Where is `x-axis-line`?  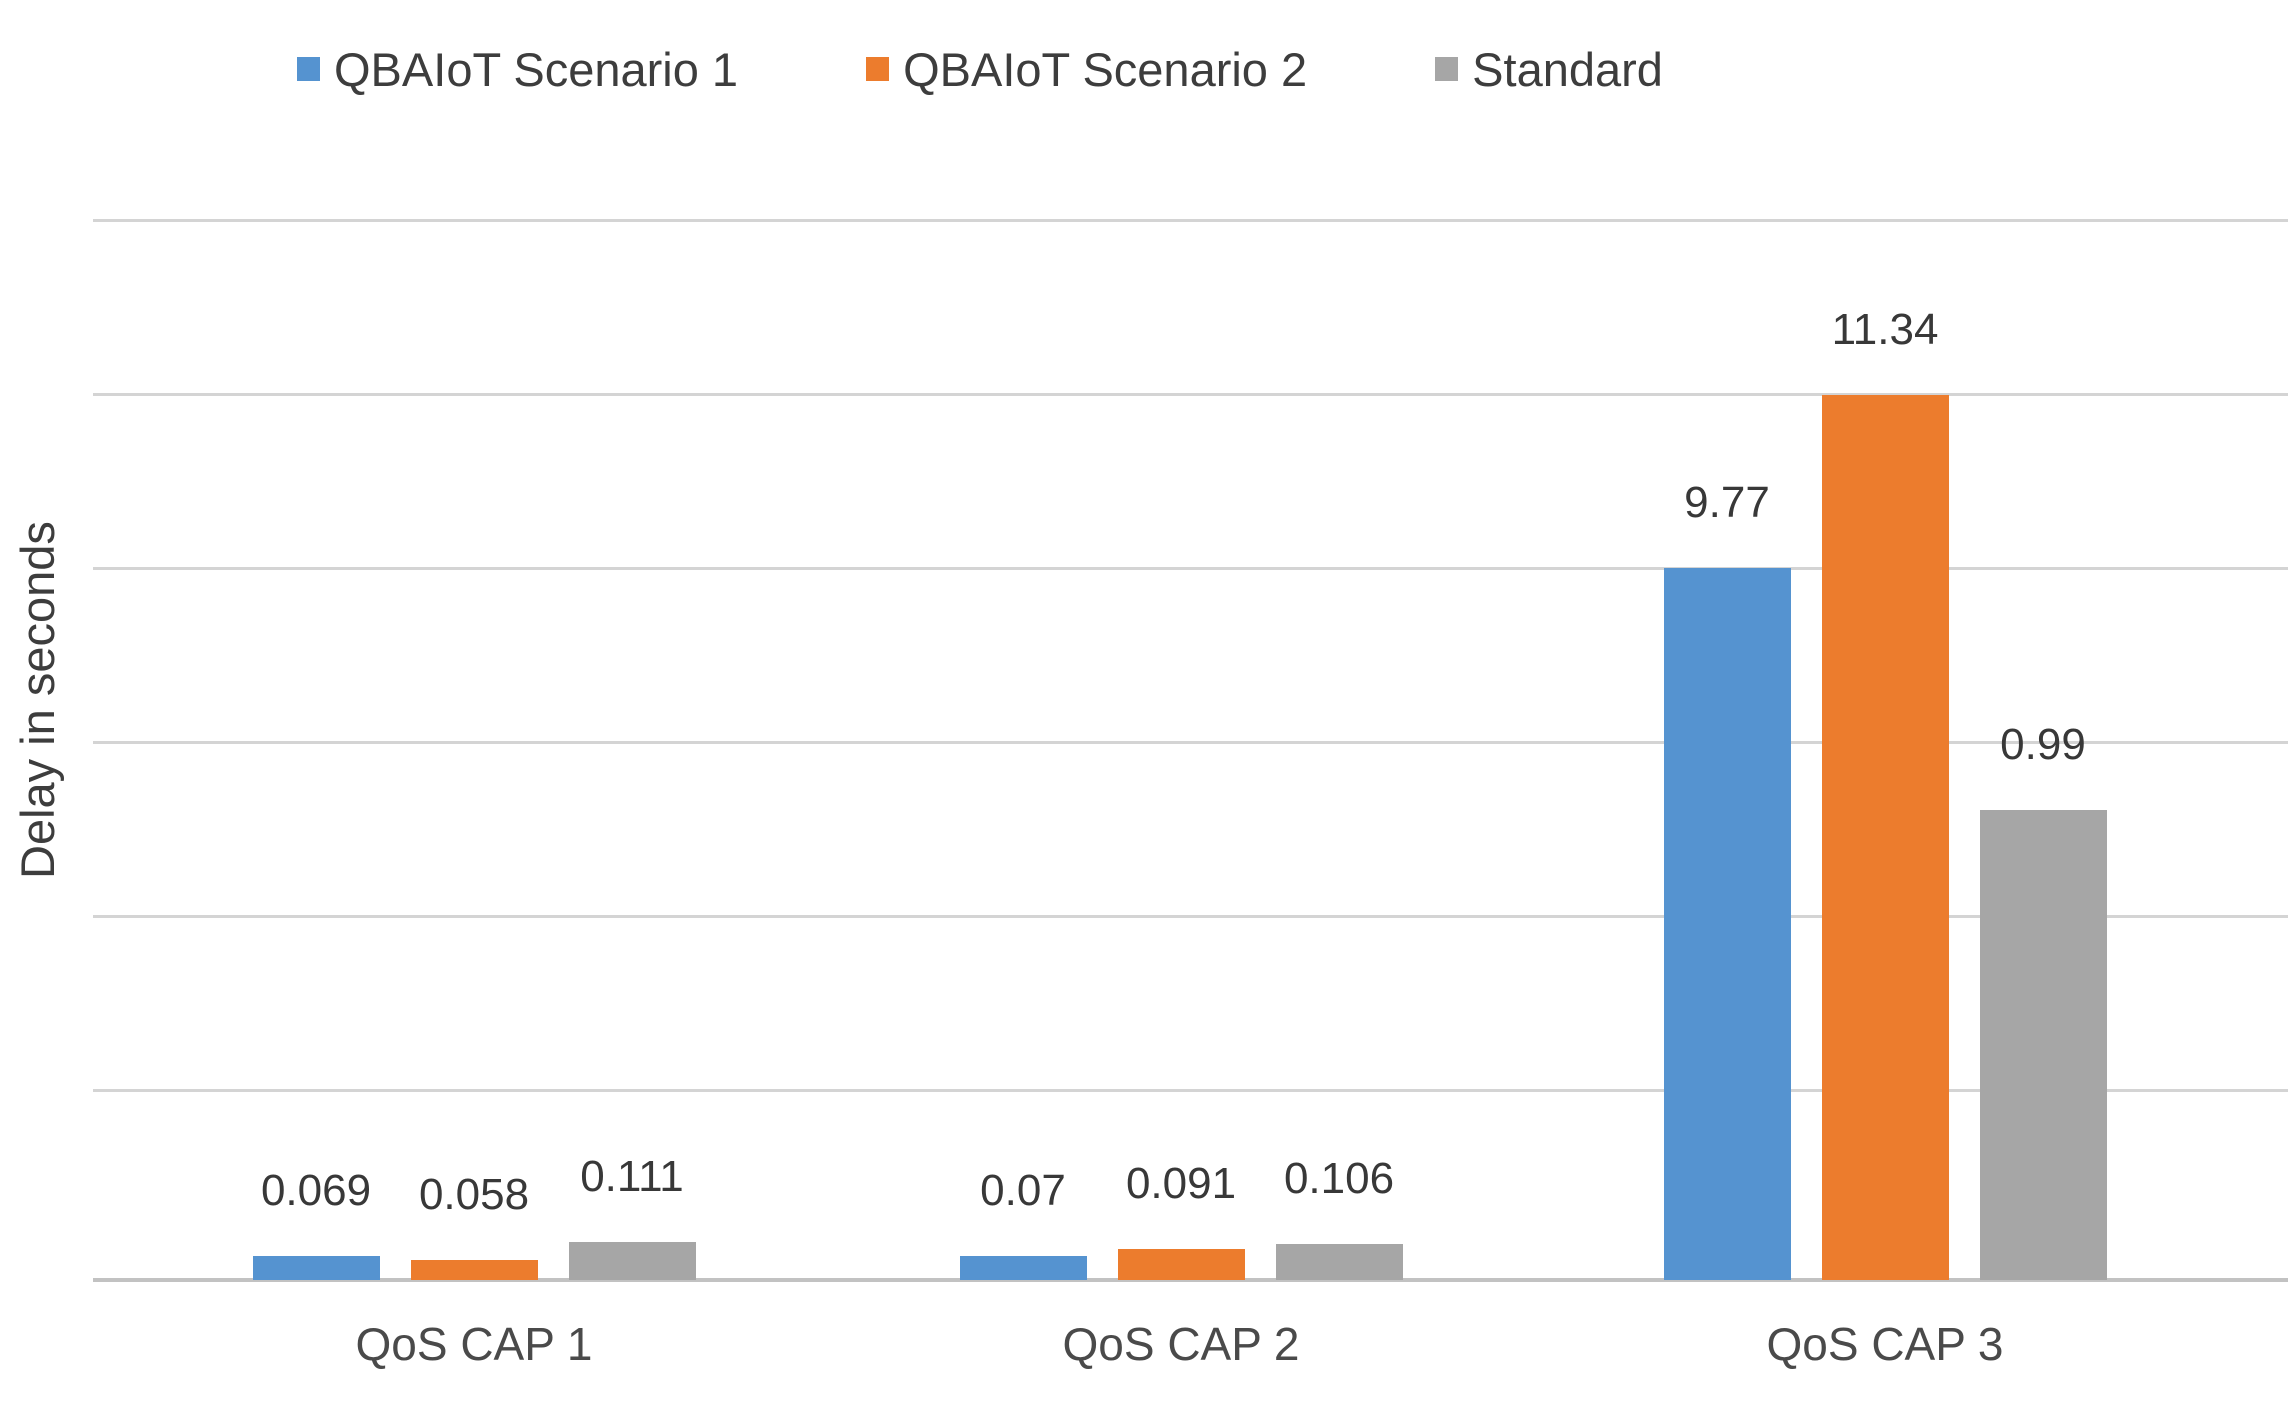
x-axis-line is located at coordinates (1190, 1280).